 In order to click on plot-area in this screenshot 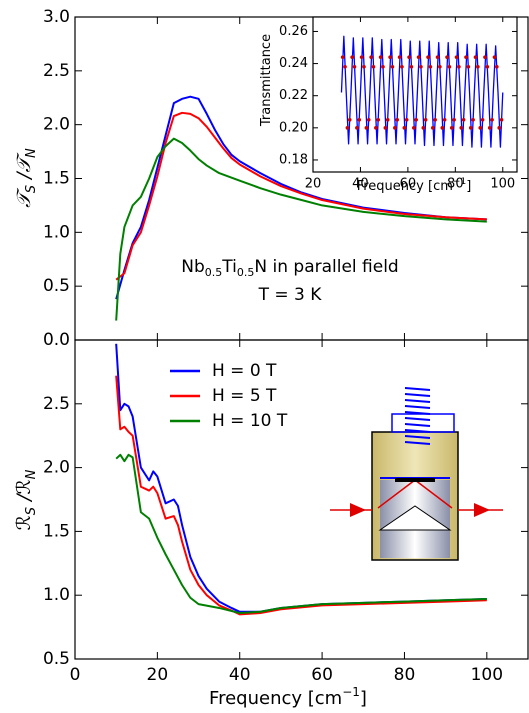, I will do `click(422, 91)`.